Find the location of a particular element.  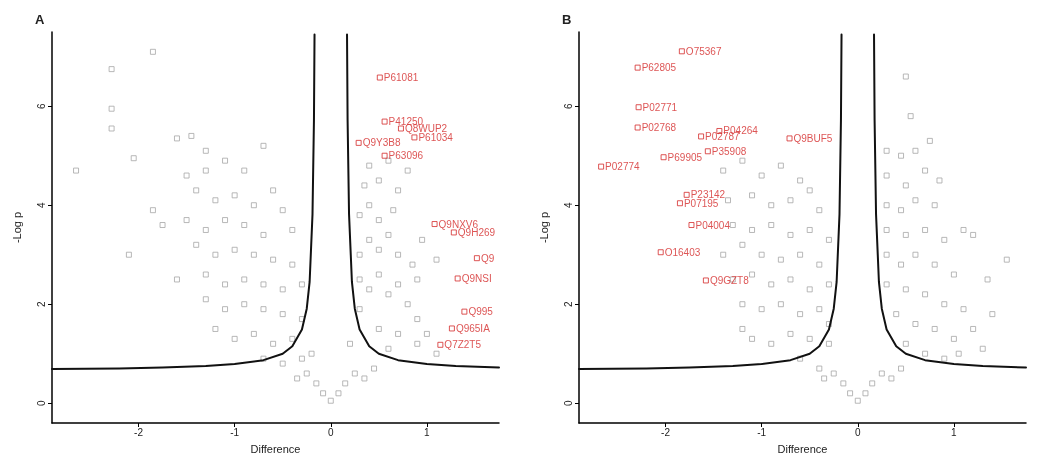

data-label: Q9NXV6 is located at coordinates (458, 224).